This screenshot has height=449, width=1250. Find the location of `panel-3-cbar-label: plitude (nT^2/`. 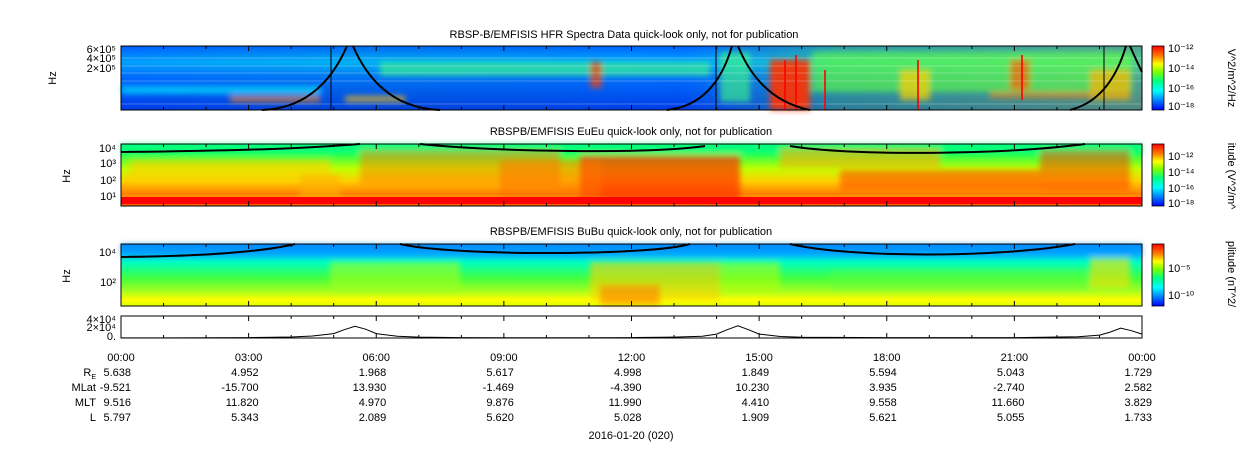

panel-3-cbar-label: plitude (nT^2/ is located at coordinates (1231, 274).